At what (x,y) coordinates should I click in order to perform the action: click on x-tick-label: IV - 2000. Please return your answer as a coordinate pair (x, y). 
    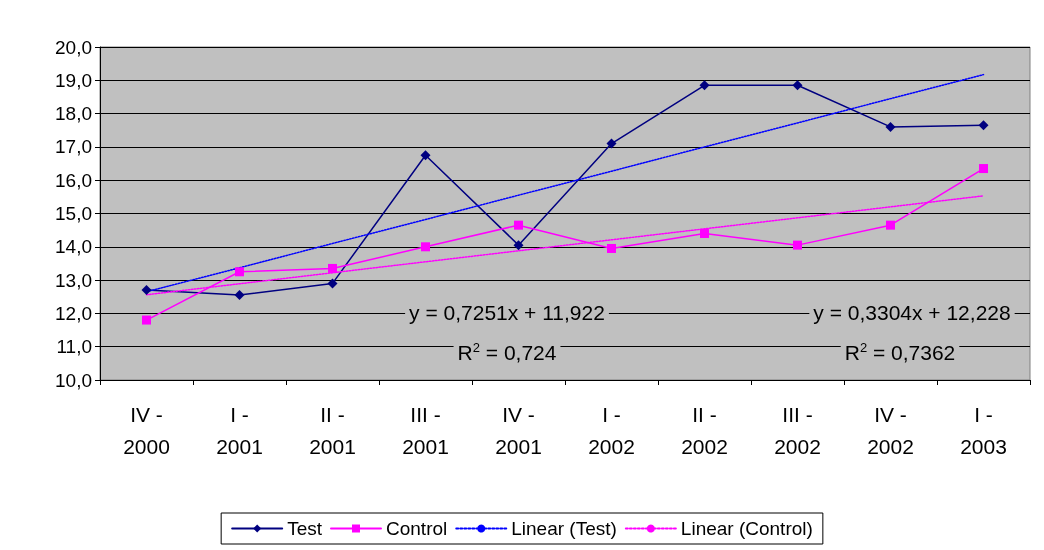
    Looking at the image, I should click on (146, 430).